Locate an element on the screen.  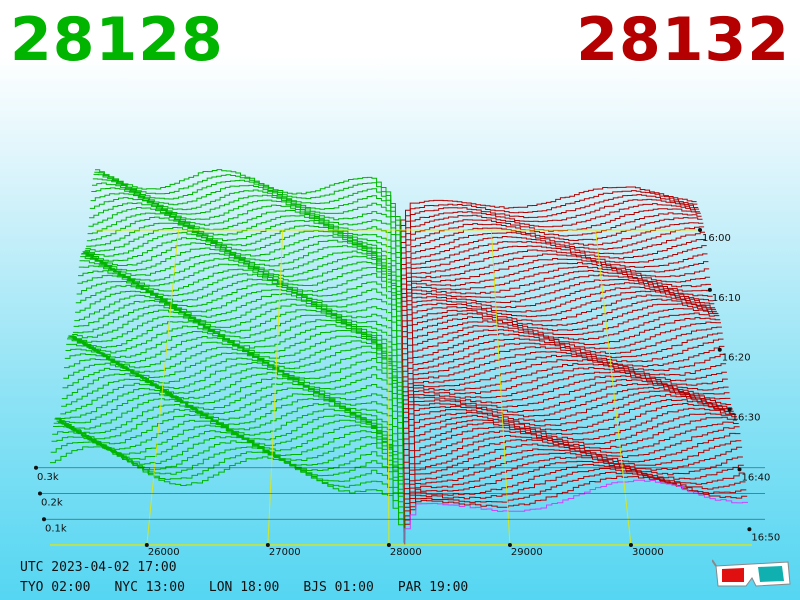
utc-timestamp: UTC 2023-04-02 17:00 is located at coordinates (98, 567).